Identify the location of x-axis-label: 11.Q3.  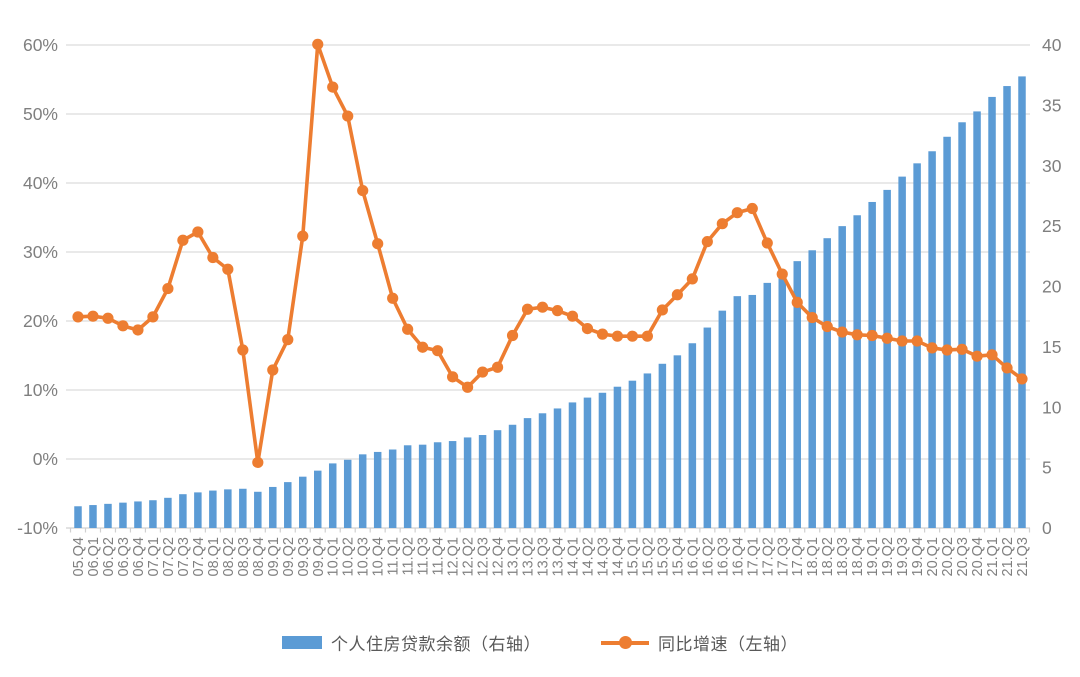
(424, 556).